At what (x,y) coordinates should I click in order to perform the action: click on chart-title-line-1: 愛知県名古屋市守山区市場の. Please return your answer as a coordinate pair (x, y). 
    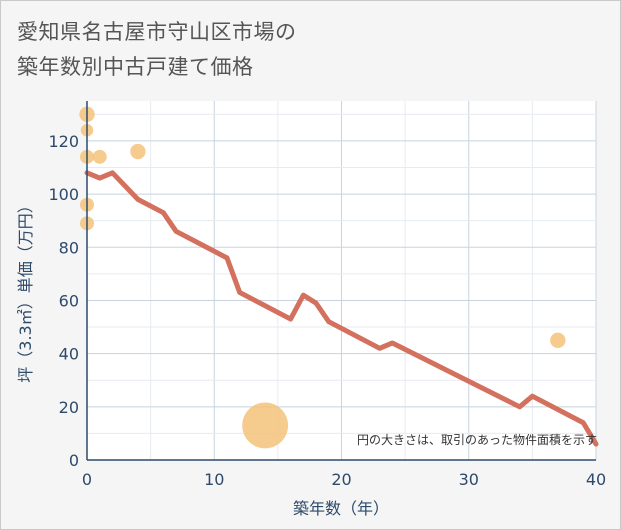
    Looking at the image, I should click on (157, 32).